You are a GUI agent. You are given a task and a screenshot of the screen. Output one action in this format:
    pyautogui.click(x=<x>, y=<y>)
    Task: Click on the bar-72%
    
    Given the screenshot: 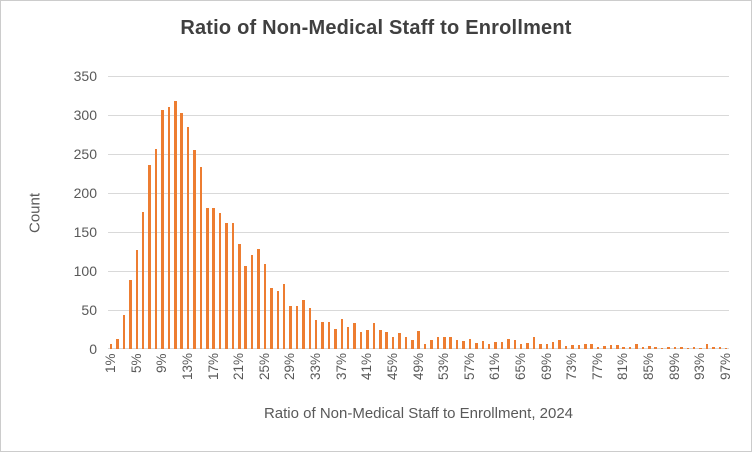 What is the action you would take?
    pyautogui.click(x=566, y=347)
    